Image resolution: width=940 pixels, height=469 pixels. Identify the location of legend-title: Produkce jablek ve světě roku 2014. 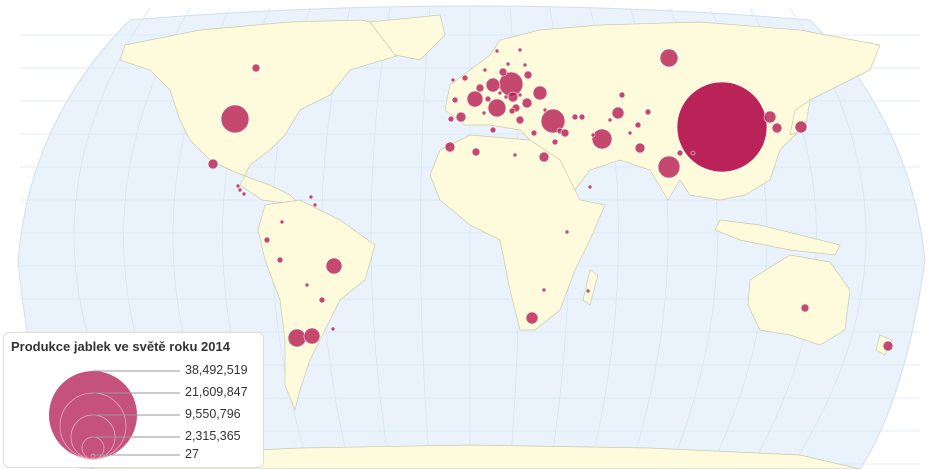
(120, 346).